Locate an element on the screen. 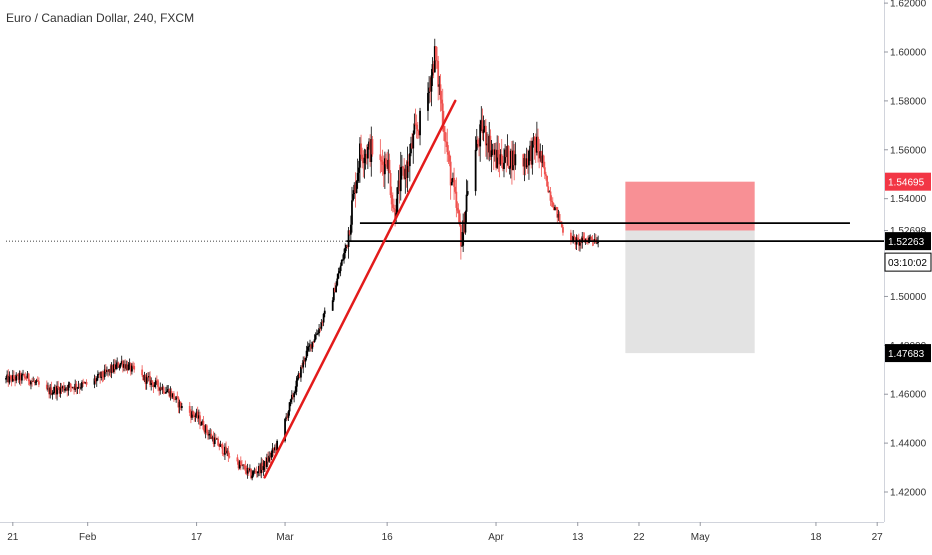 This screenshot has height=555, width=932. price-tick-label: 1.44000 is located at coordinates (908, 444).